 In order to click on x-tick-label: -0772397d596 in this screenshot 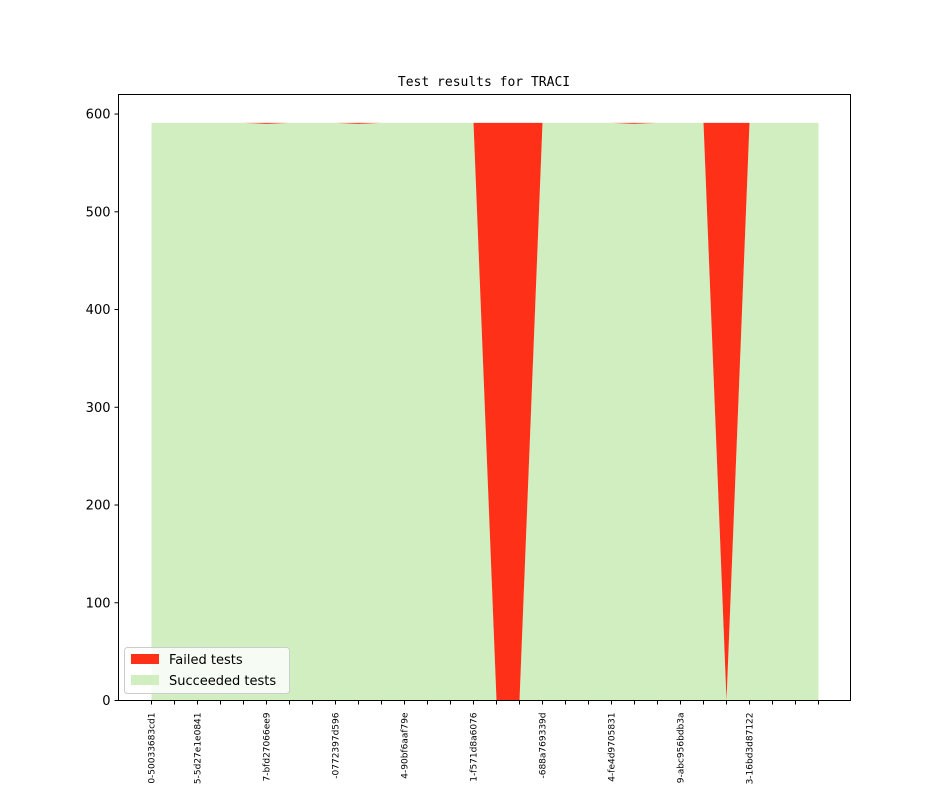, I will do `click(337, 745)`.